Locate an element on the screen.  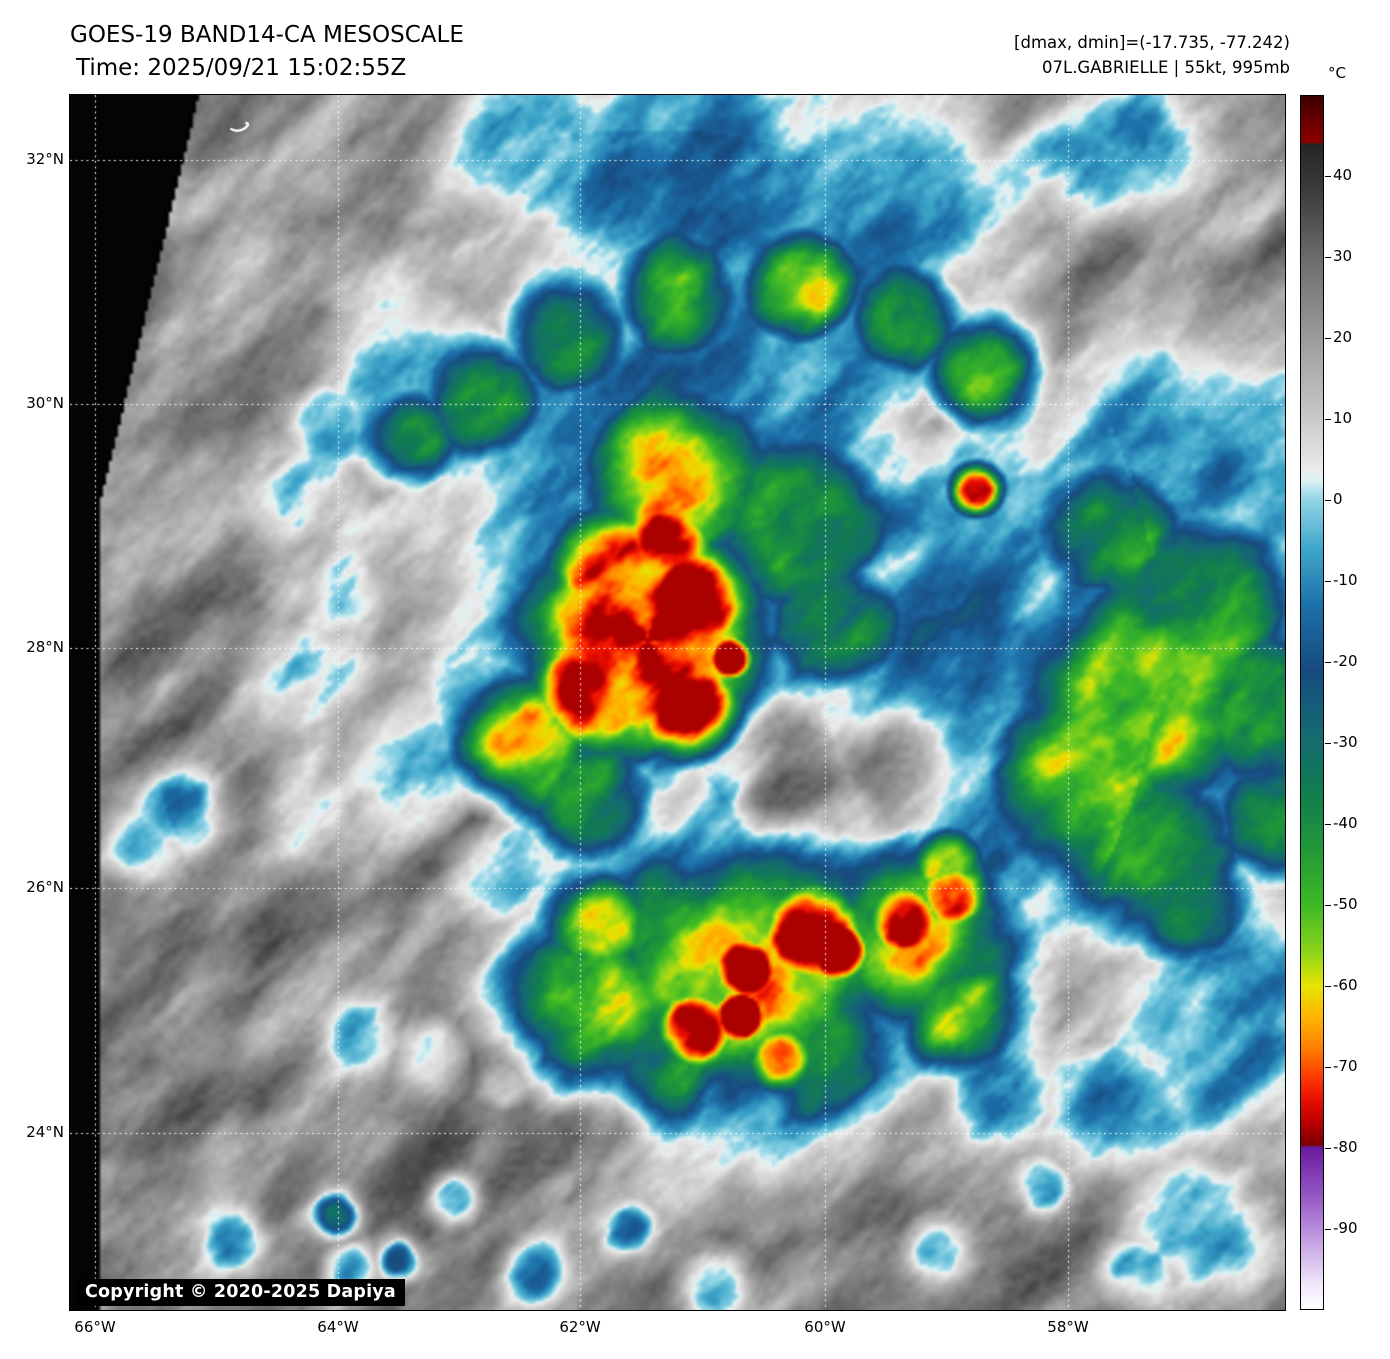
figure-timestamp: Time: 2025/09/21 15:02:55Z is located at coordinates (241, 68).